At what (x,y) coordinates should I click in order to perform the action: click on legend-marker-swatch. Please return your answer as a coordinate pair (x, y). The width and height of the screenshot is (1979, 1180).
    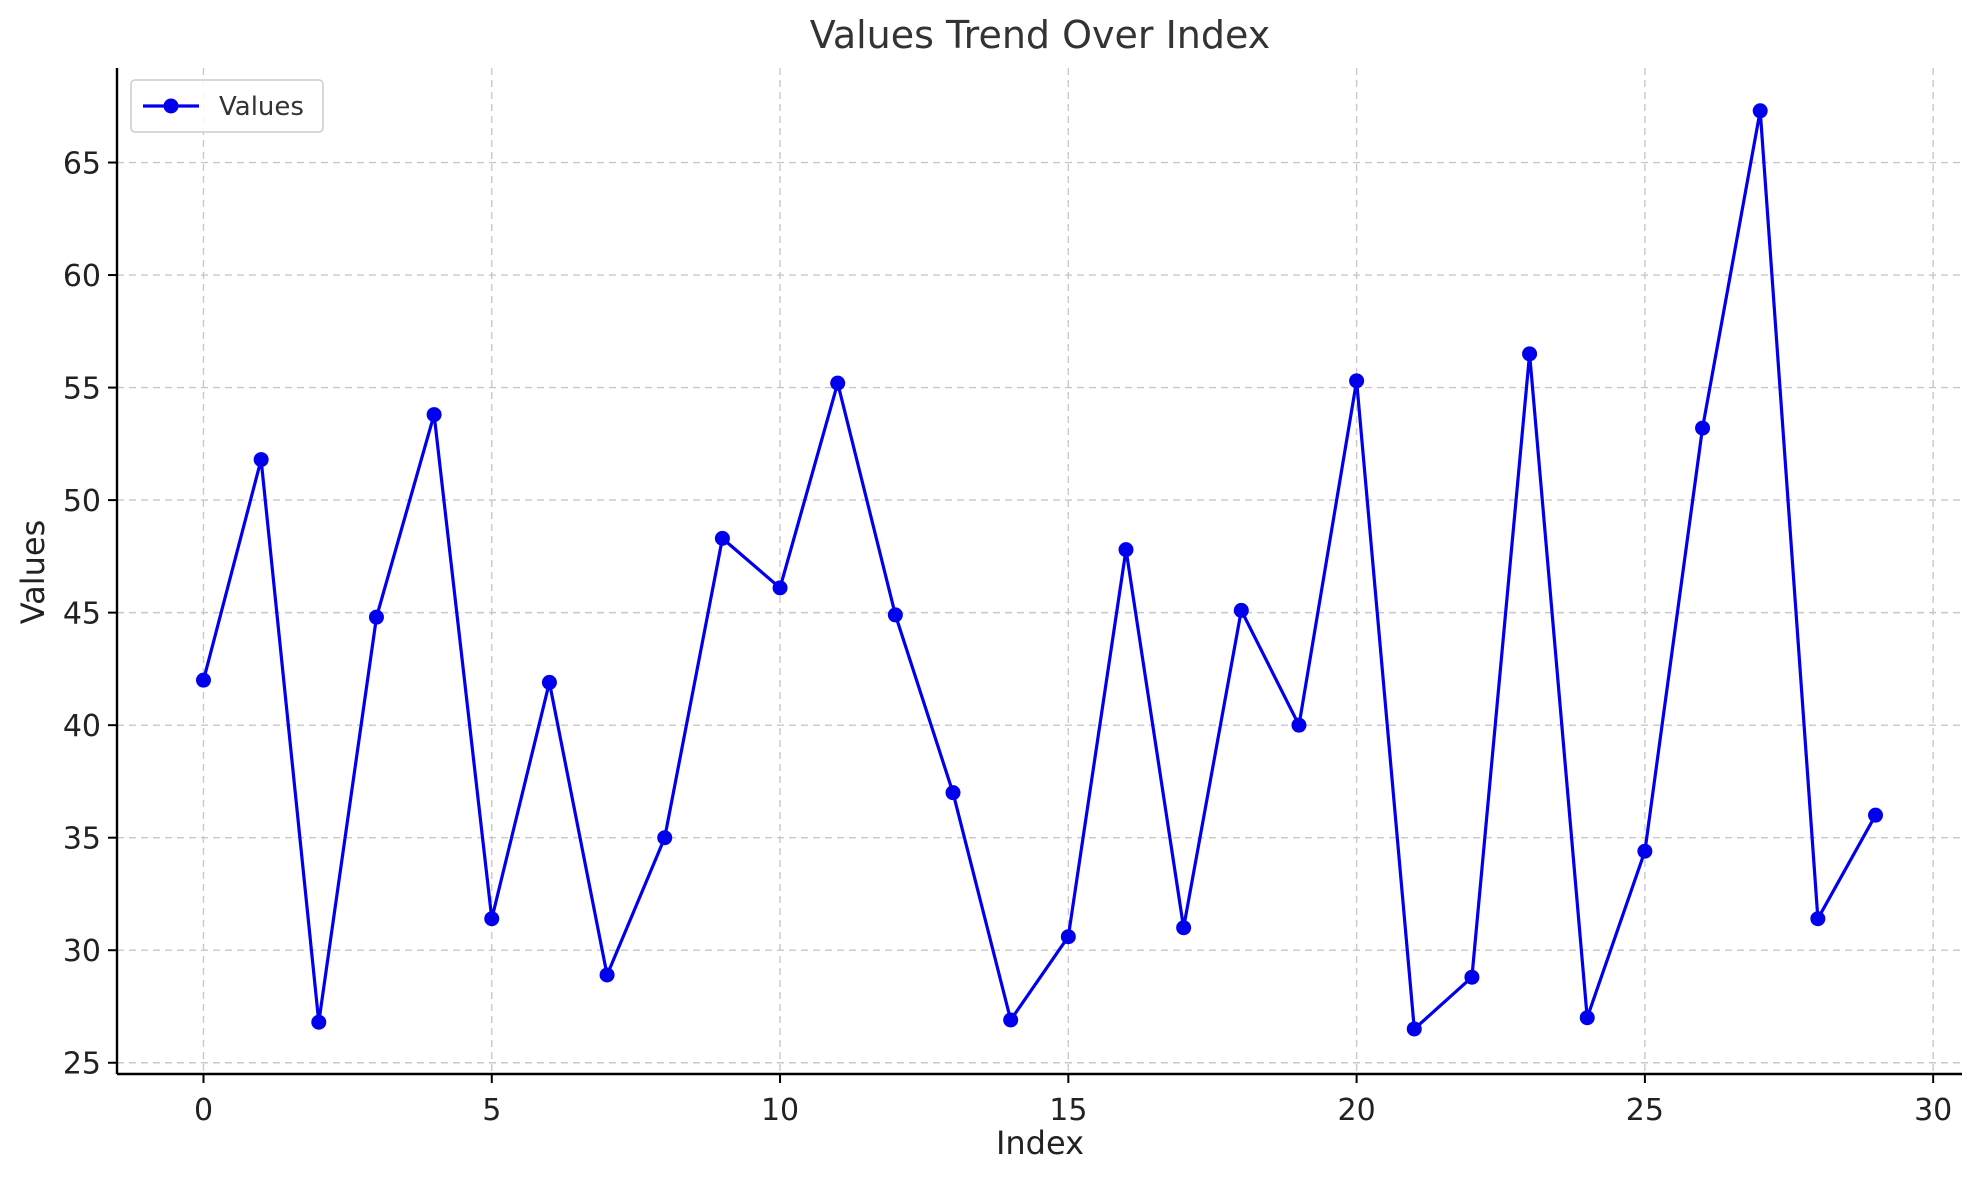
    Looking at the image, I should click on (171, 106).